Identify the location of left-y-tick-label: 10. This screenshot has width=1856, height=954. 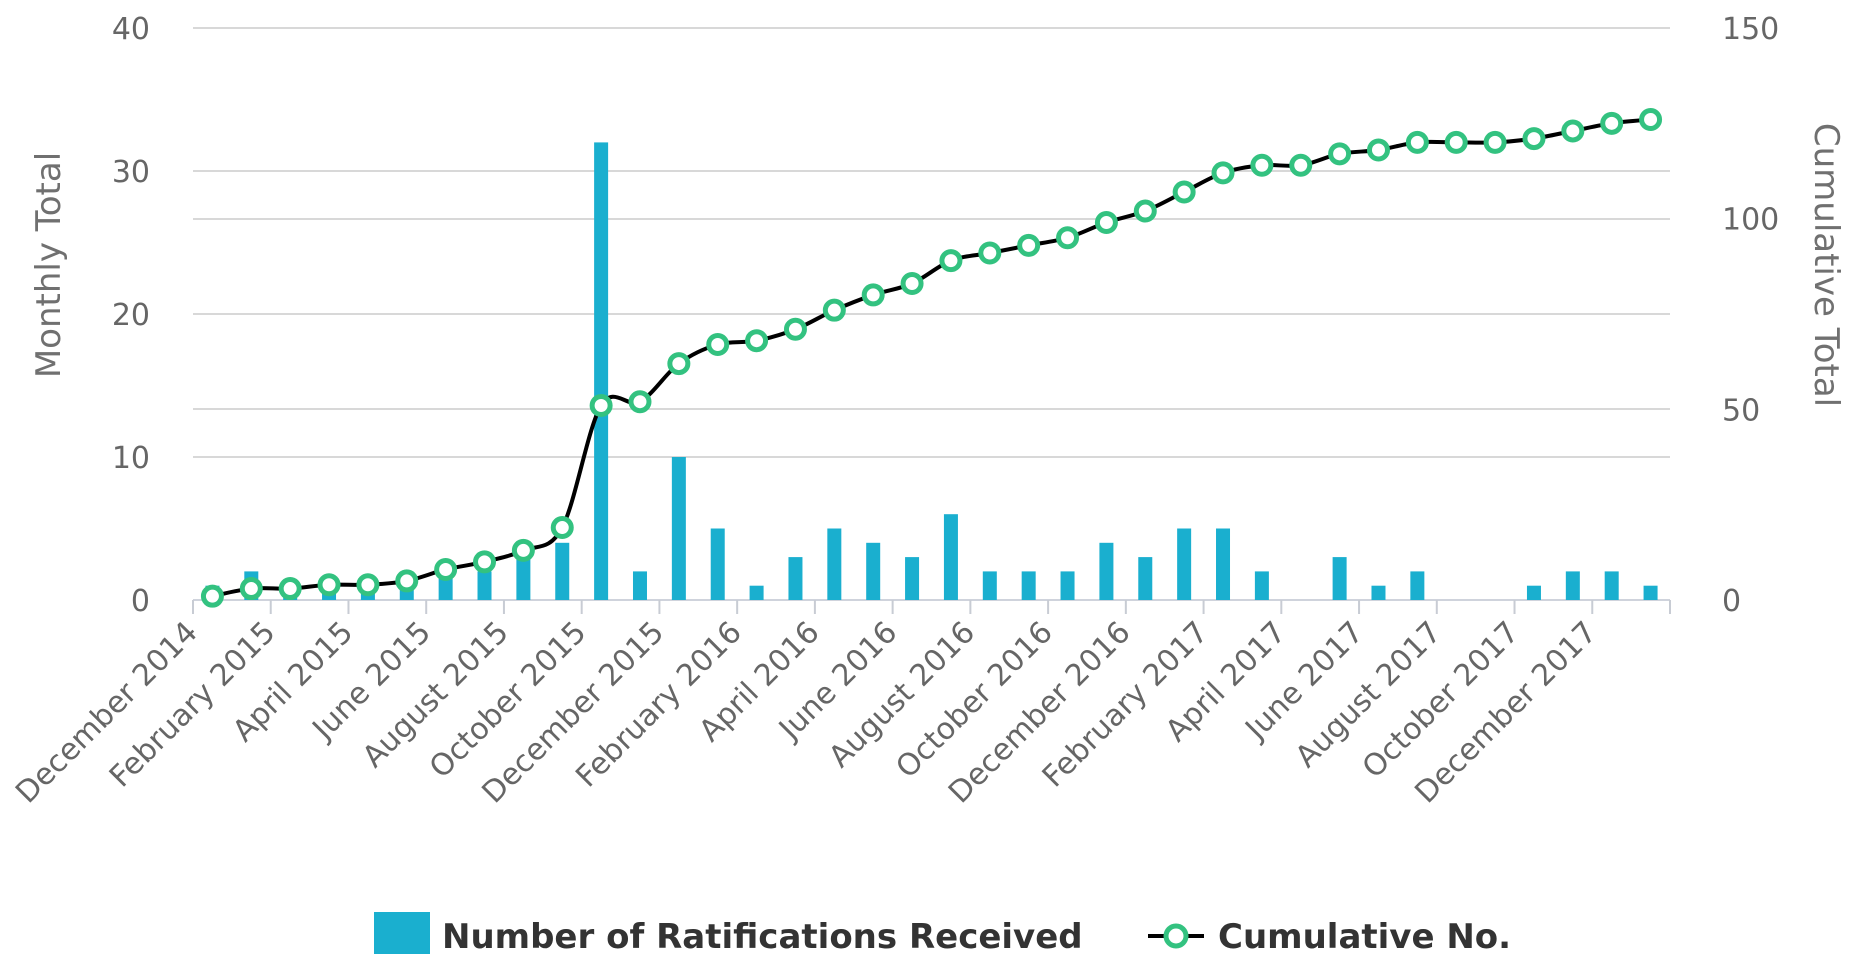
(131, 458).